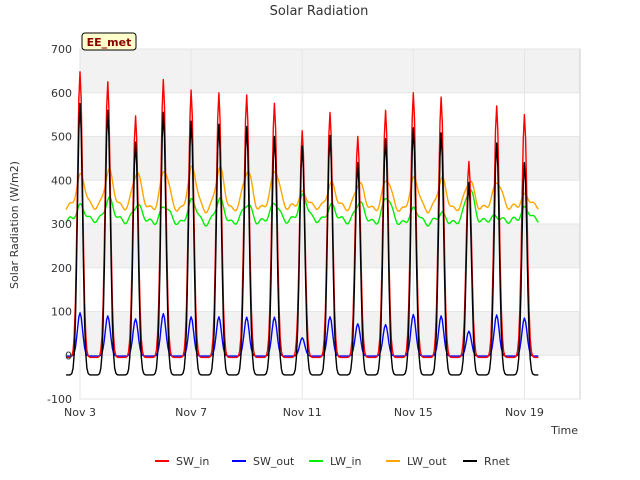  Describe the element at coordinates (61, 268) in the screenshot. I see `y-tick-label: 200` at that location.